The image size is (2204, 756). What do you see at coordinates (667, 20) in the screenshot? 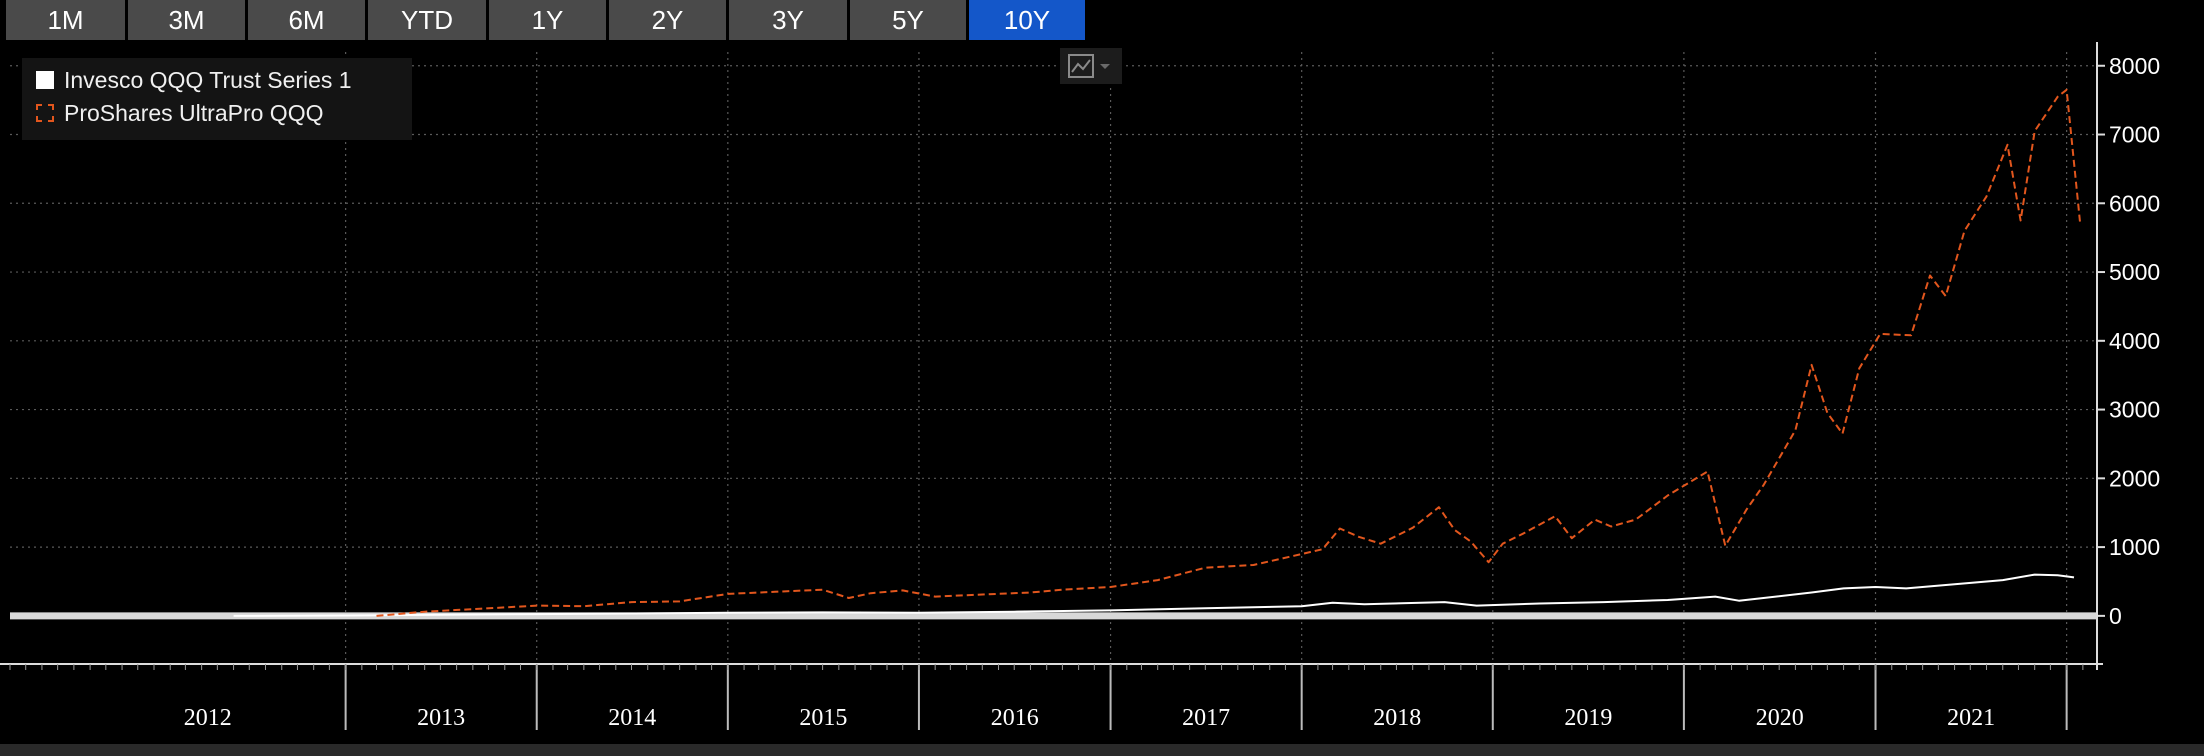
I see `tab-2y: 2Y` at bounding box center [667, 20].